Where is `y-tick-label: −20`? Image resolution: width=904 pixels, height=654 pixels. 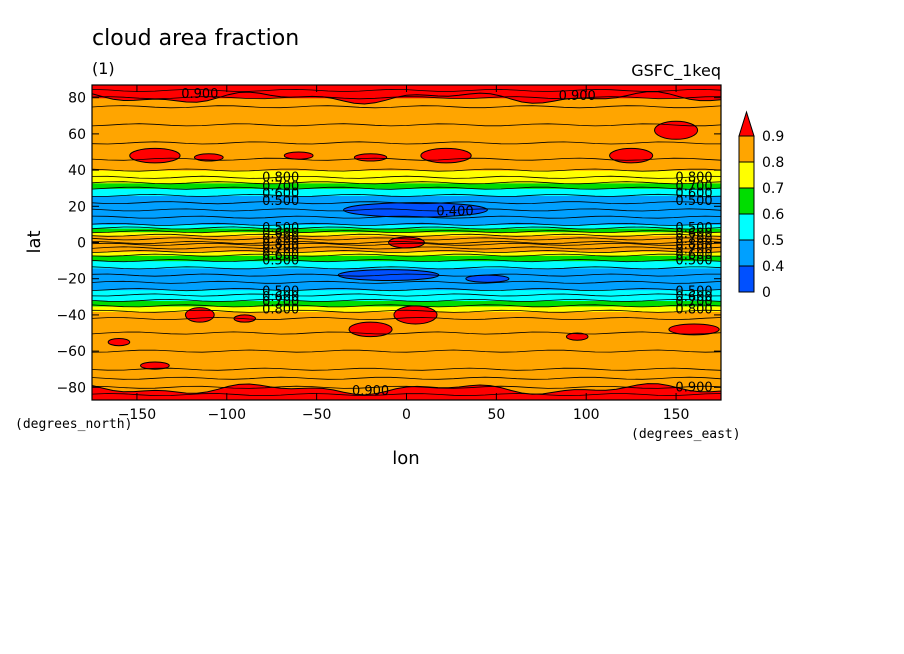 y-tick-label: −20 is located at coordinates (71, 280).